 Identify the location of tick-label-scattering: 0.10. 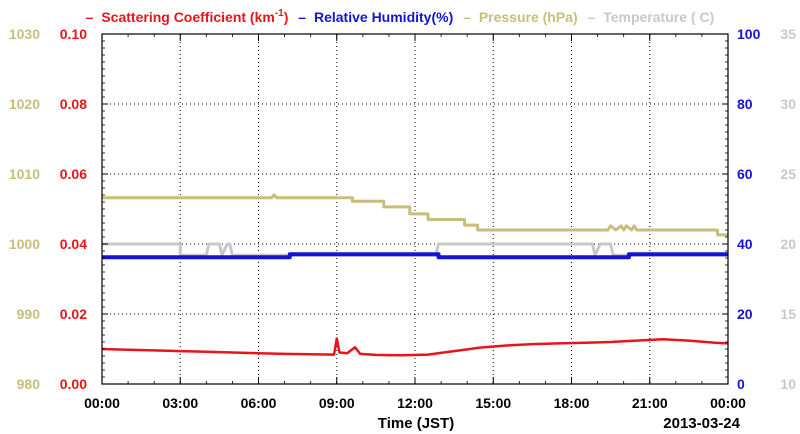
(73, 34).